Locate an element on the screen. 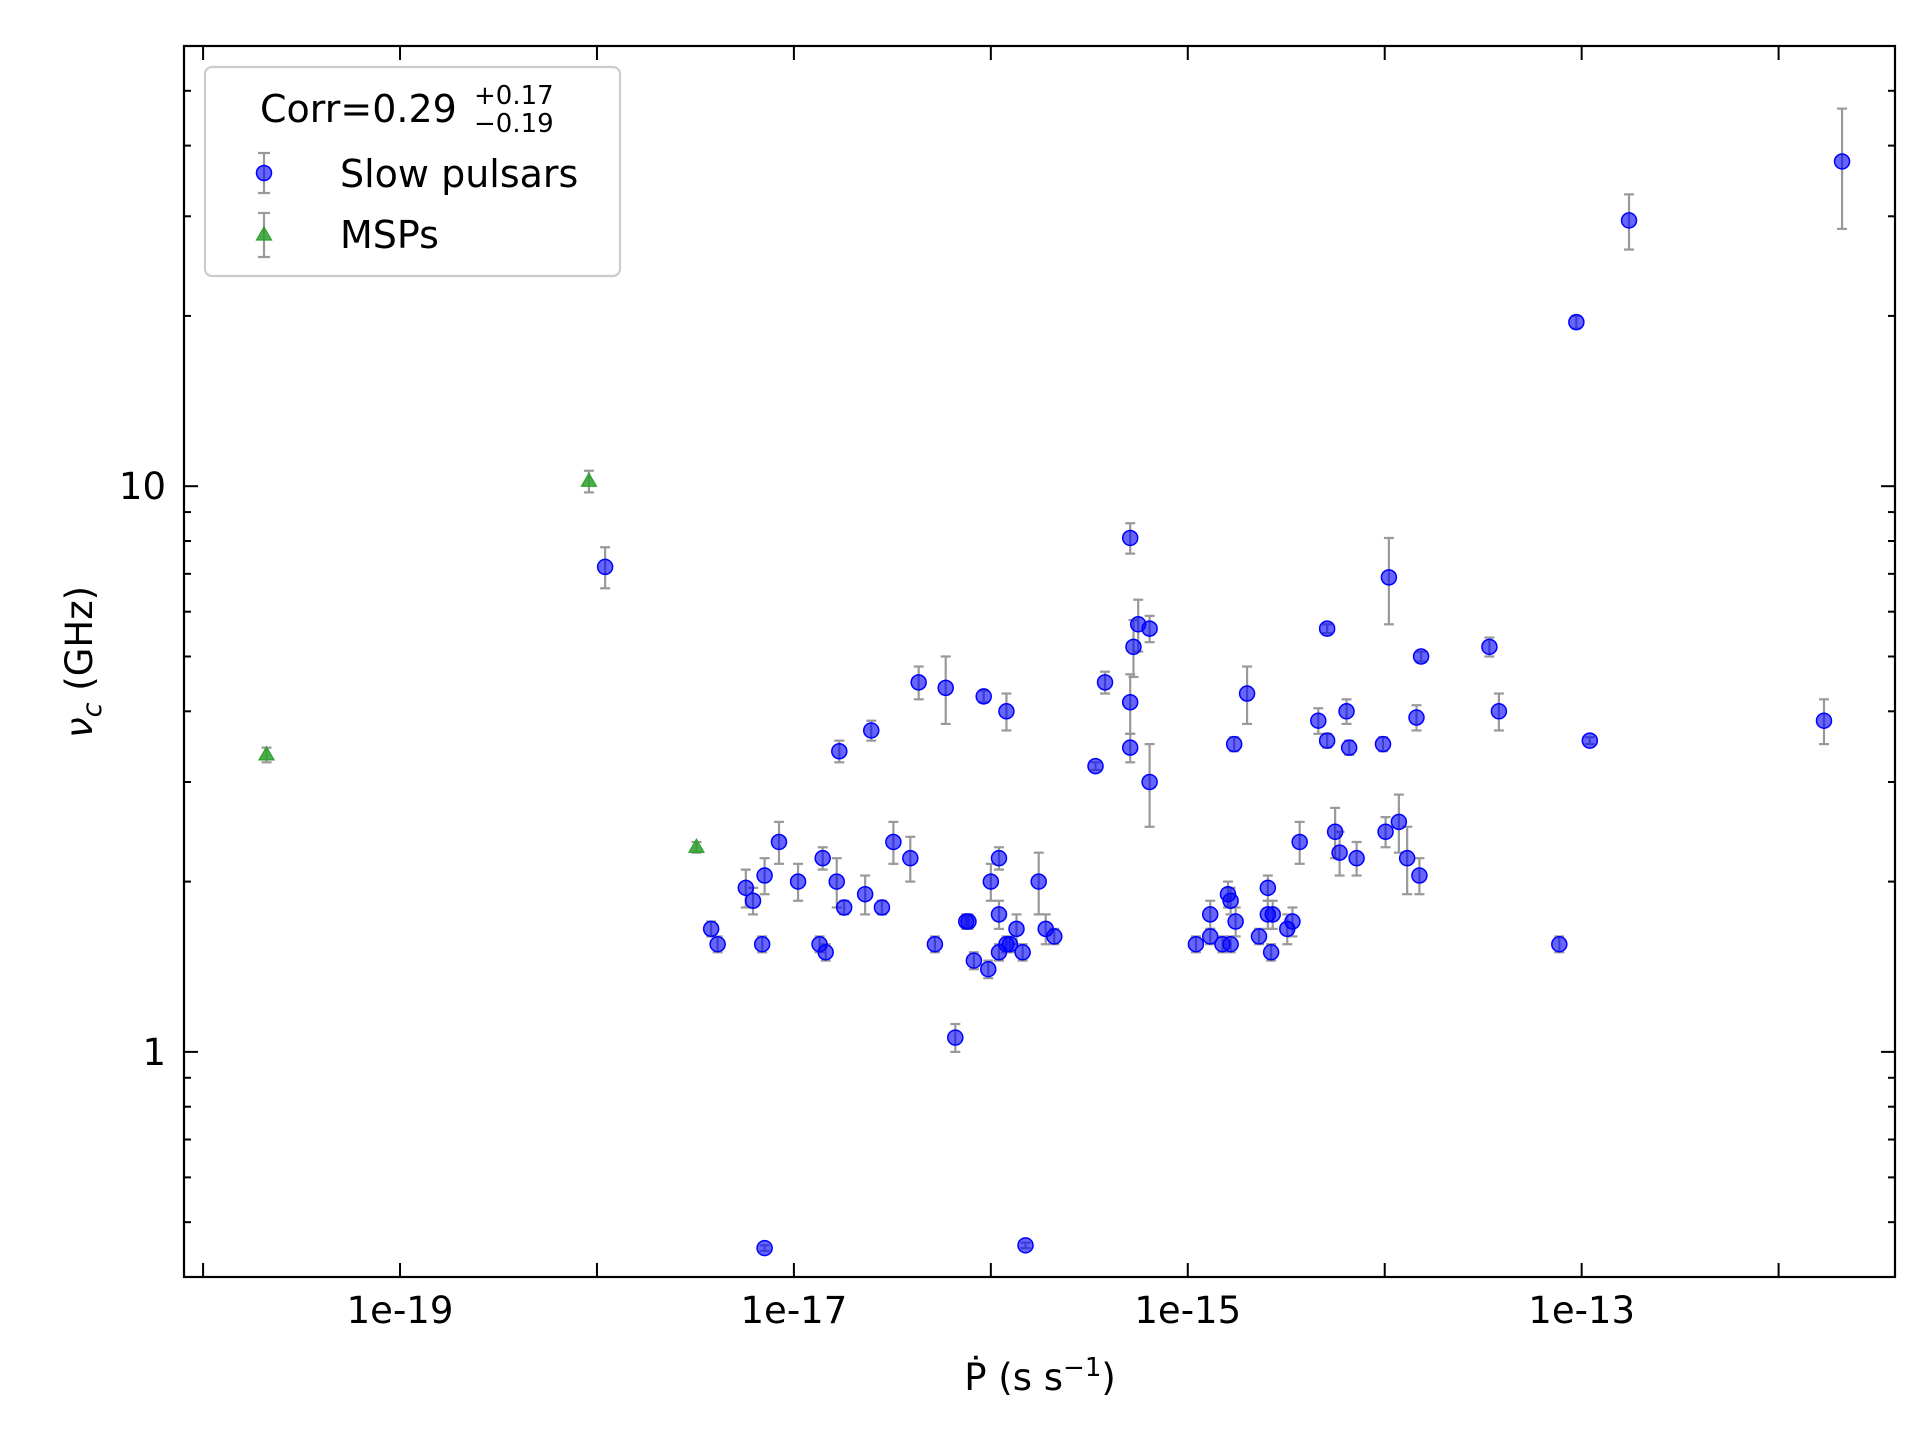 This screenshot has width=1920, height=1440. legend-box is located at coordinates (412, 171).